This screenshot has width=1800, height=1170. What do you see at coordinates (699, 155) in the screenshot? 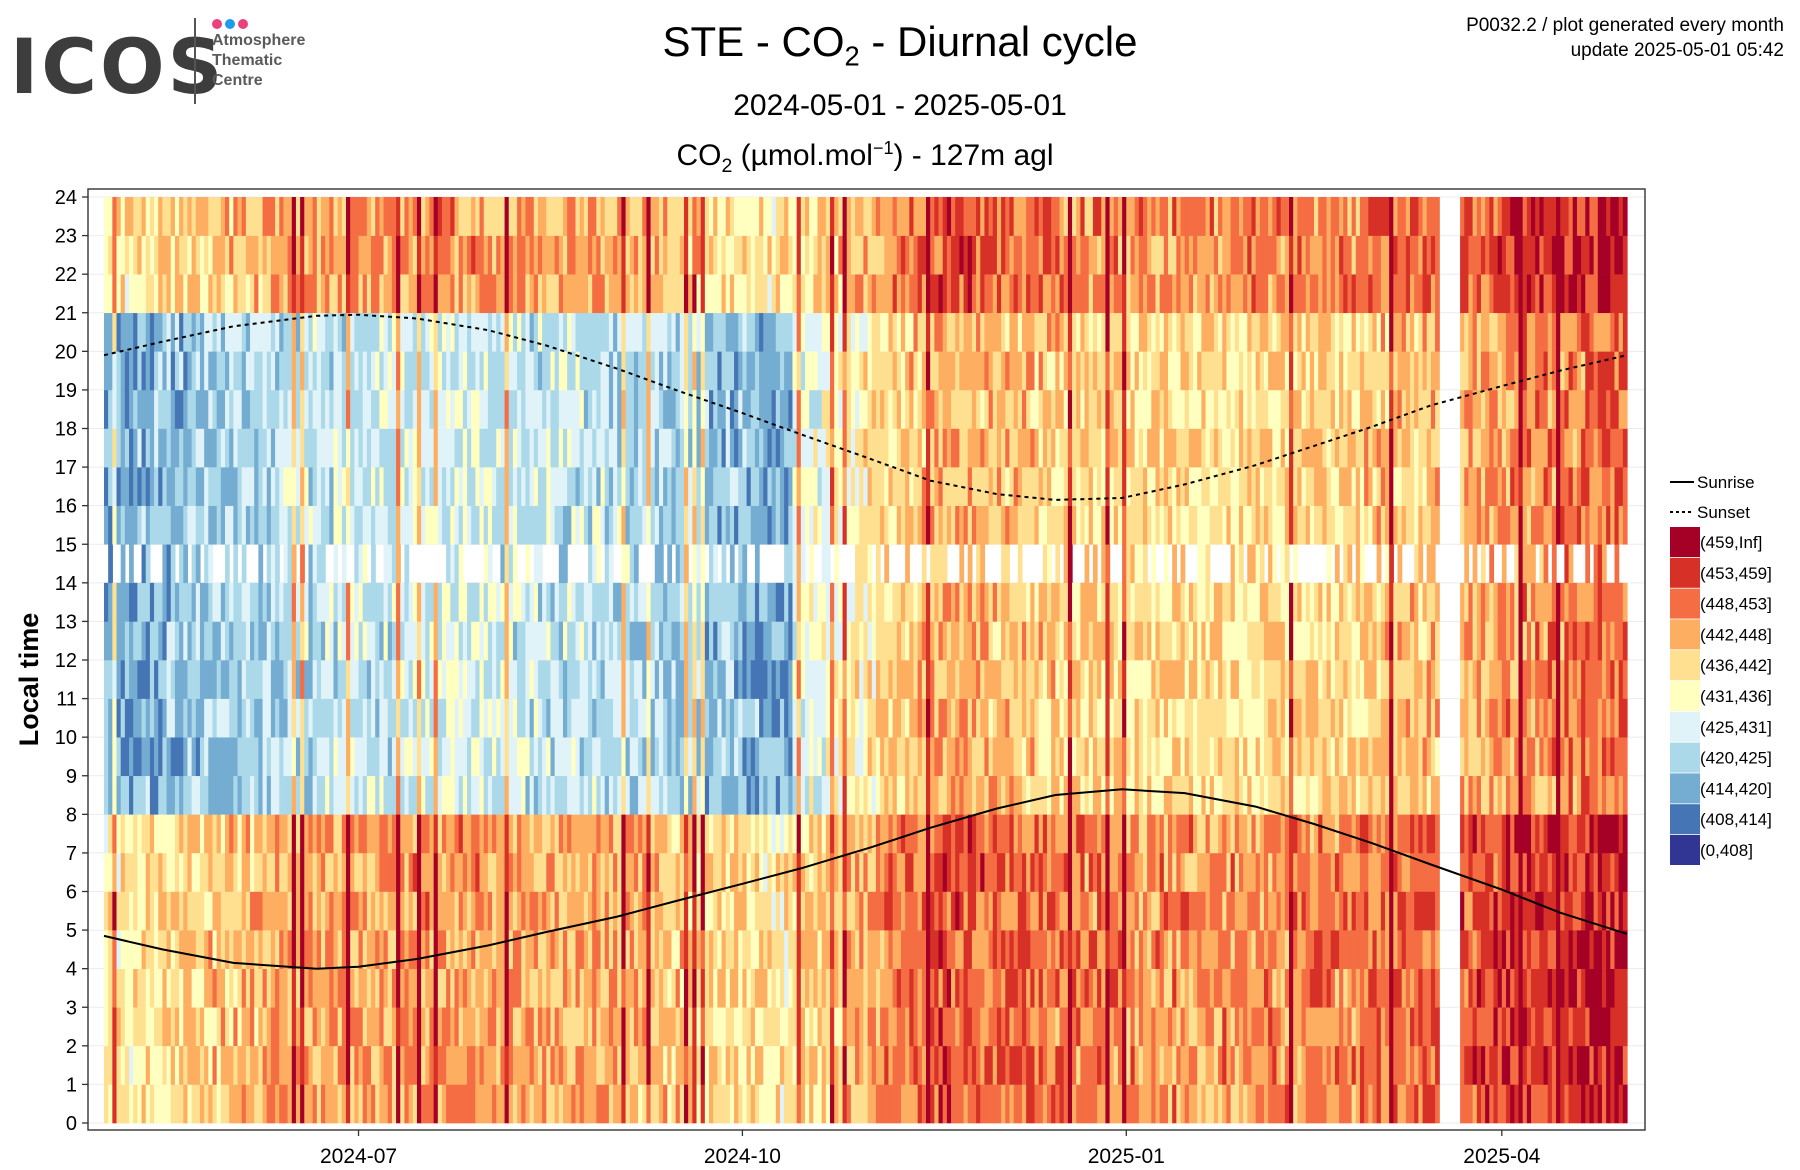
I see `subtitle-part-a: CO` at bounding box center [699, 155].